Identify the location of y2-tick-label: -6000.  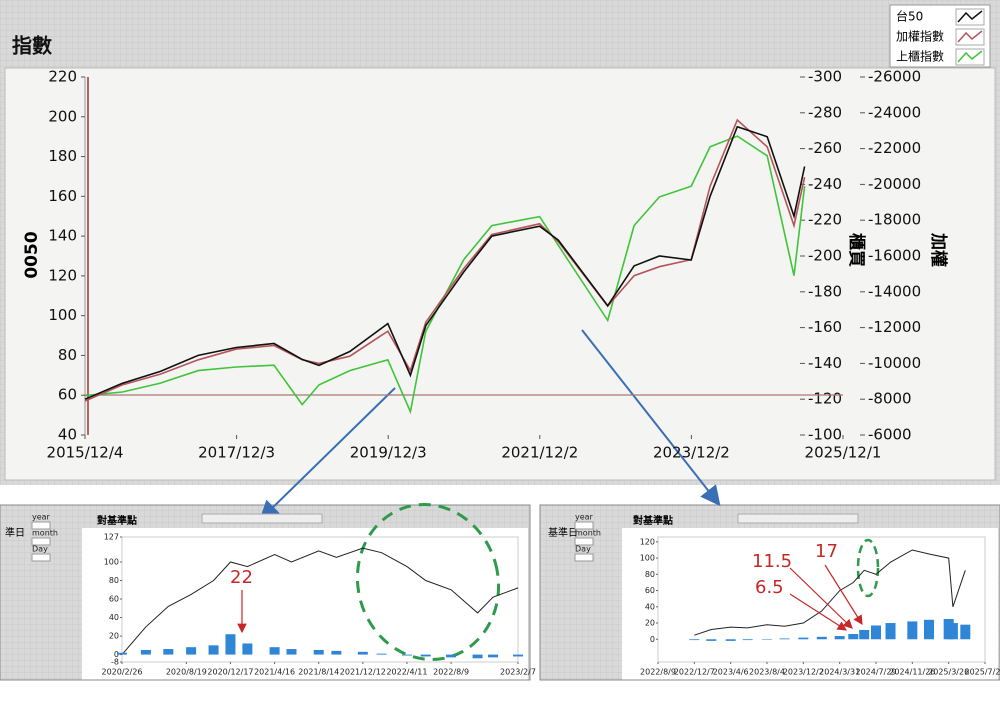
(890, 435).